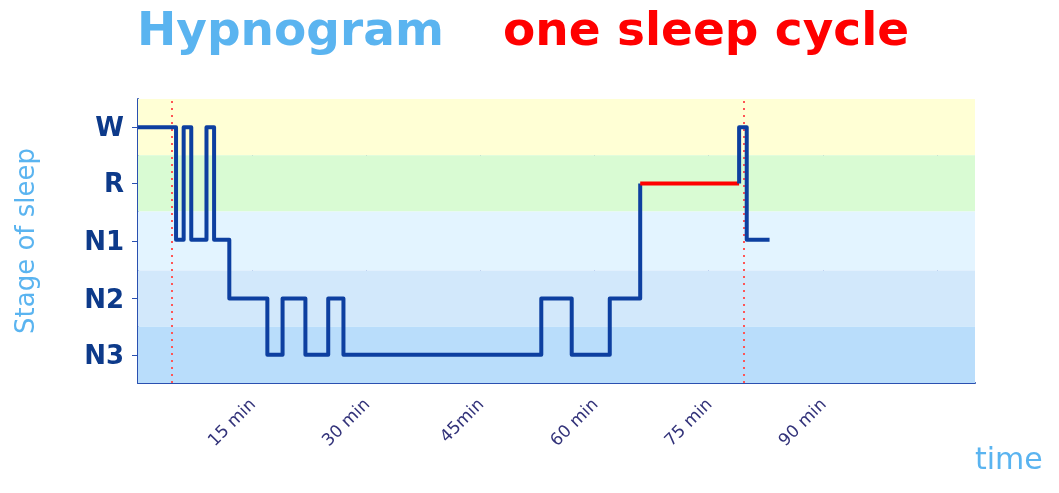 The width and height of the screenshot is (1059, 493). I want to click on x-tick-label: 90 min, so click(801, 421).